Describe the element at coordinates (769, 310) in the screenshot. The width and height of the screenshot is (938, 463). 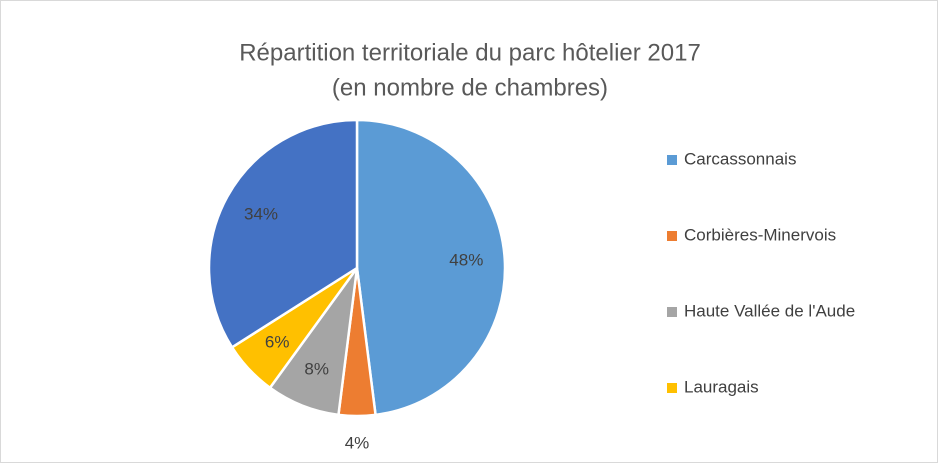
I see `legend-label: Haute Vallée de l'Aude` at that location.